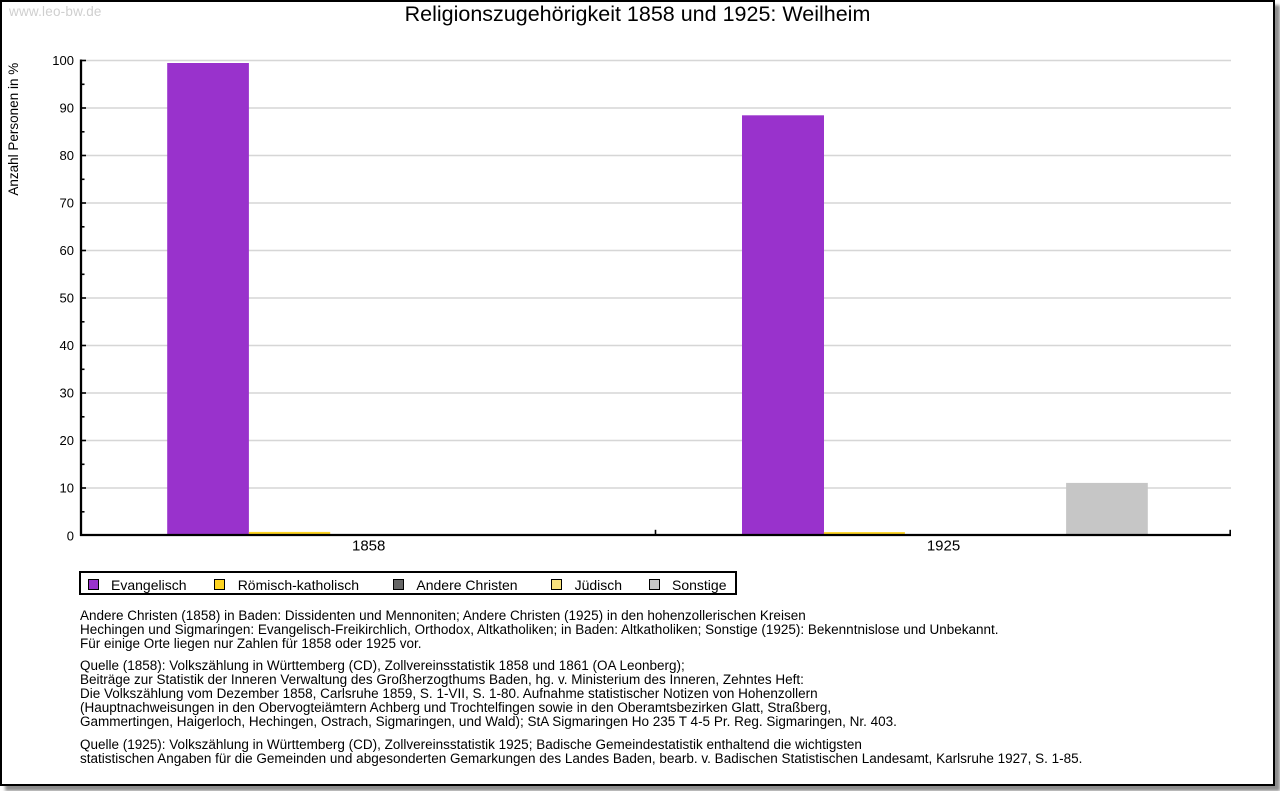  I want to click on svg-text: 90, so click(67, 108).